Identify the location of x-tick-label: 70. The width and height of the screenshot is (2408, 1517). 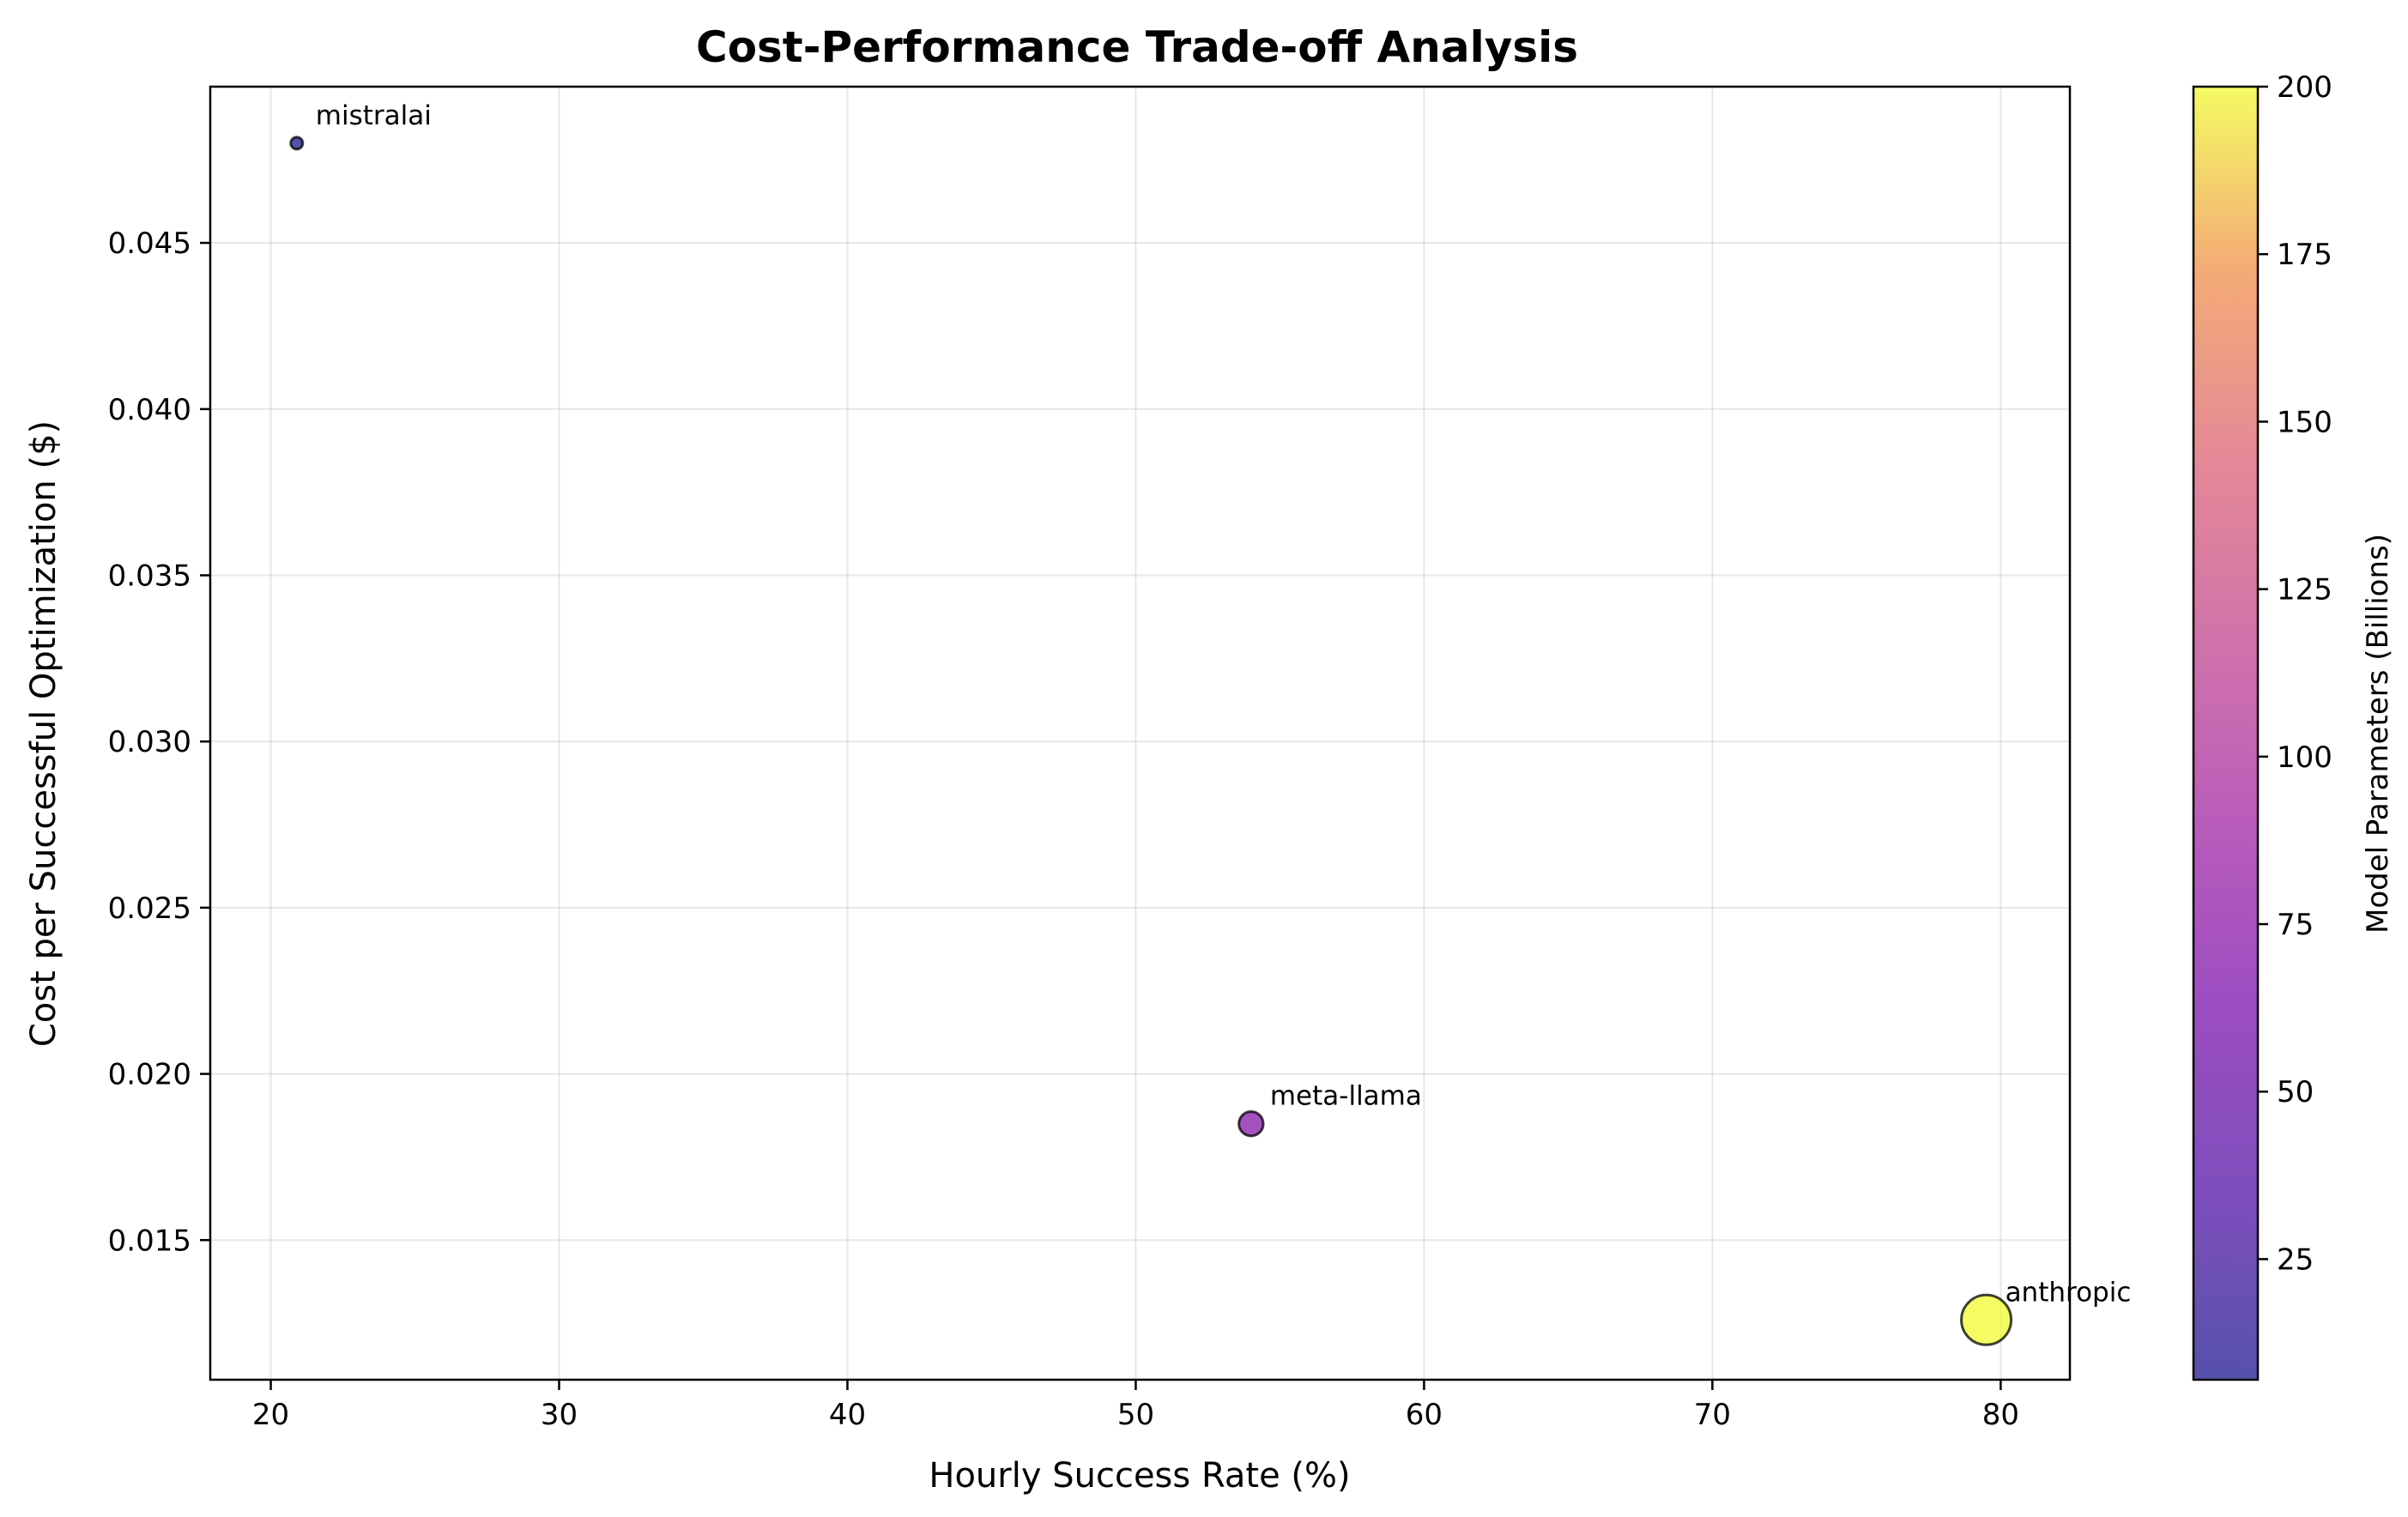
(1712, 1415).